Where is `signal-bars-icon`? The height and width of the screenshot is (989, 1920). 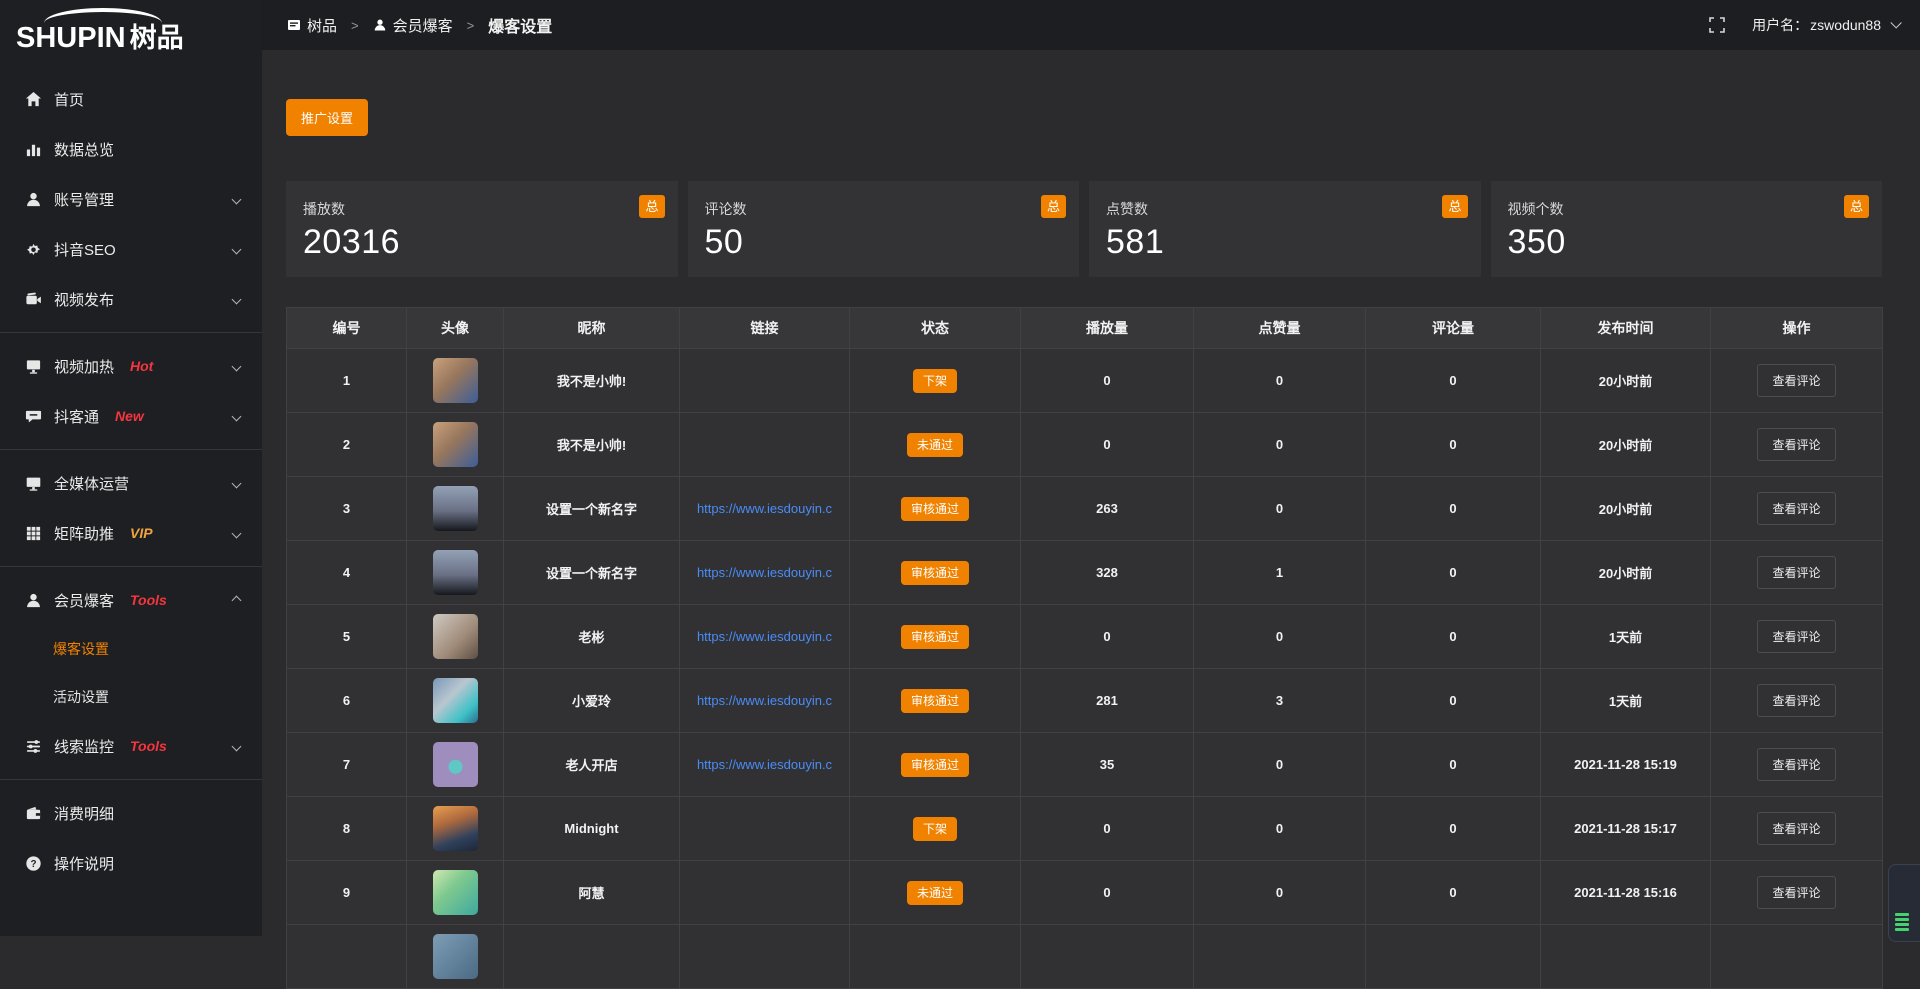
signal-bars-icon is located at coordinates (1902, 921).